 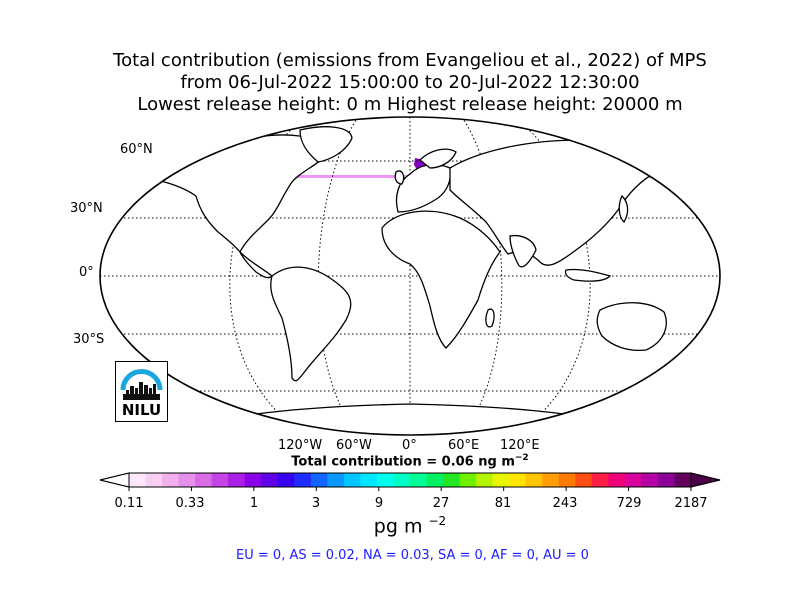 What do you see at coordinates (129, 503) in the screenshot?
I see `colorbar-tick: 0.11` at bounding box center [129, 503].